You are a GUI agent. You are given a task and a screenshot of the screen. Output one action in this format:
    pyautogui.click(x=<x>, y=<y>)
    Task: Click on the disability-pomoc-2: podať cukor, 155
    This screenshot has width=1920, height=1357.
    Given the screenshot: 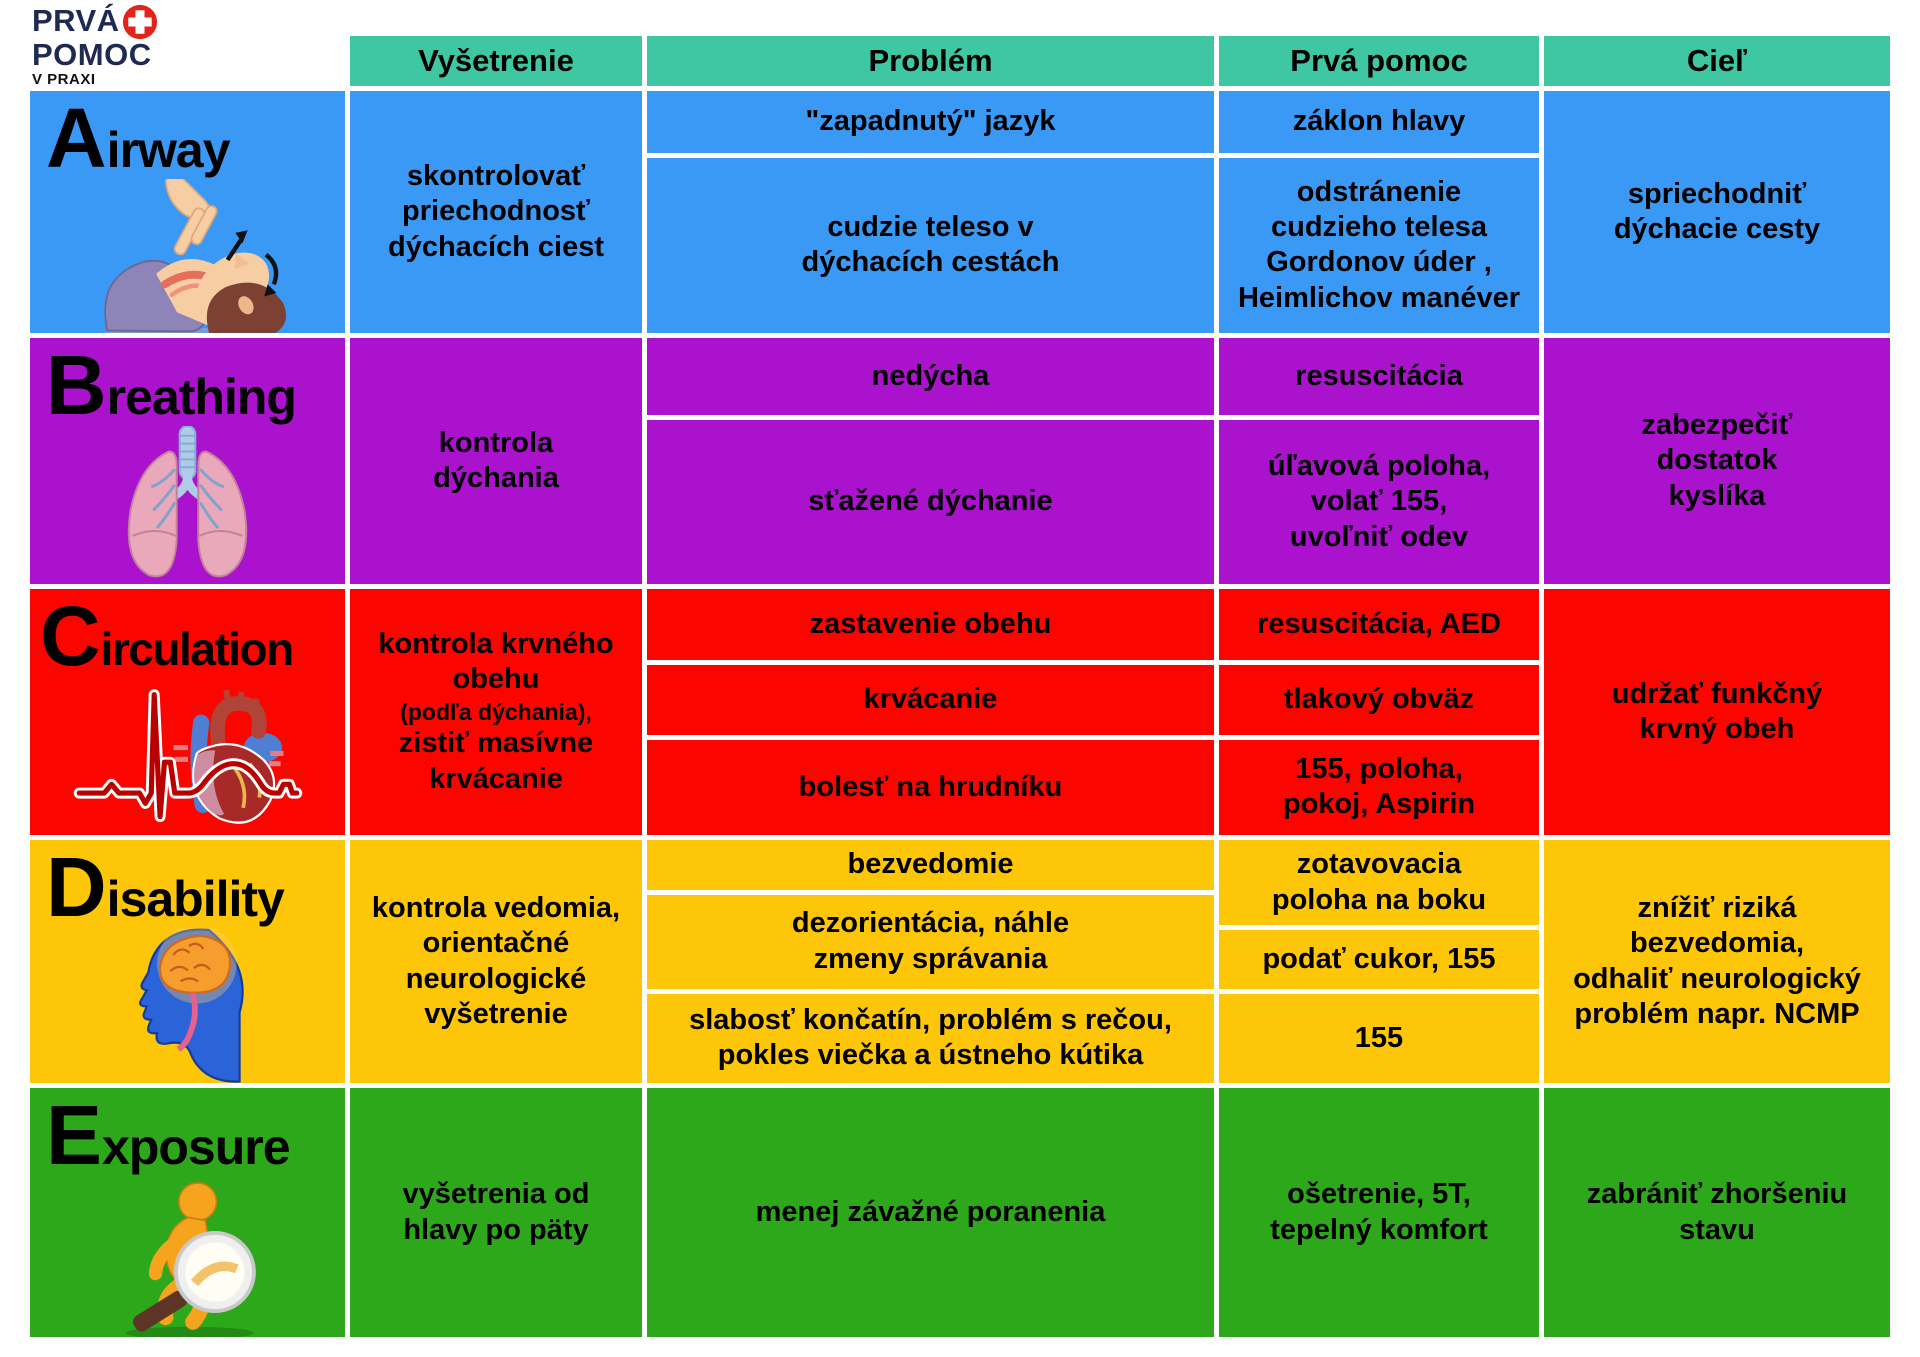 What is the action you would take?
    pyautogui.click(x=1379, y=959)
    